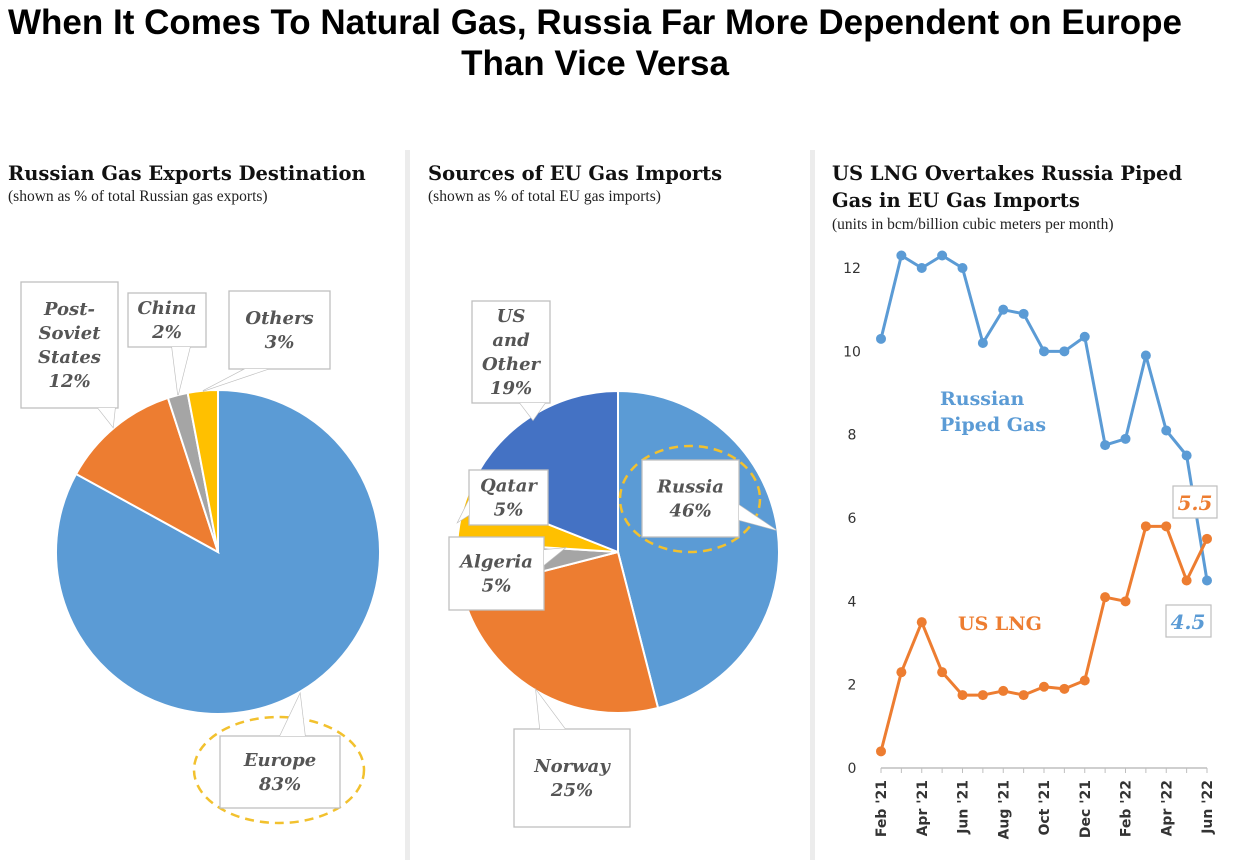 This screenshot has width=1257, height=867. Describe the element at coordinates (1188, 622) in the screenshot. I see `end-label-text: 4.5` at that location.